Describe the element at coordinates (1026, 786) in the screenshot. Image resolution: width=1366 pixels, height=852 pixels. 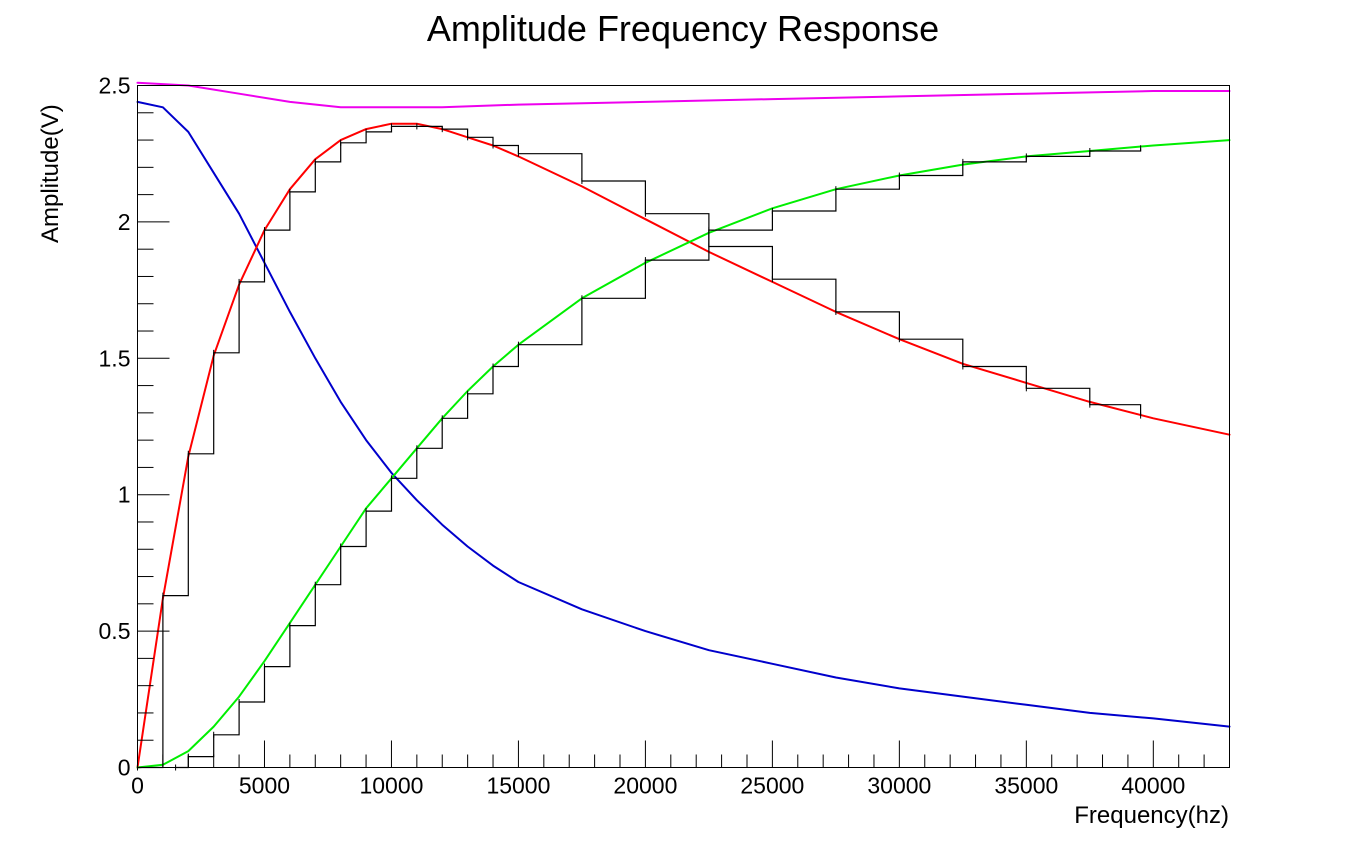
I see `x-tick-label: 35000` at that location.